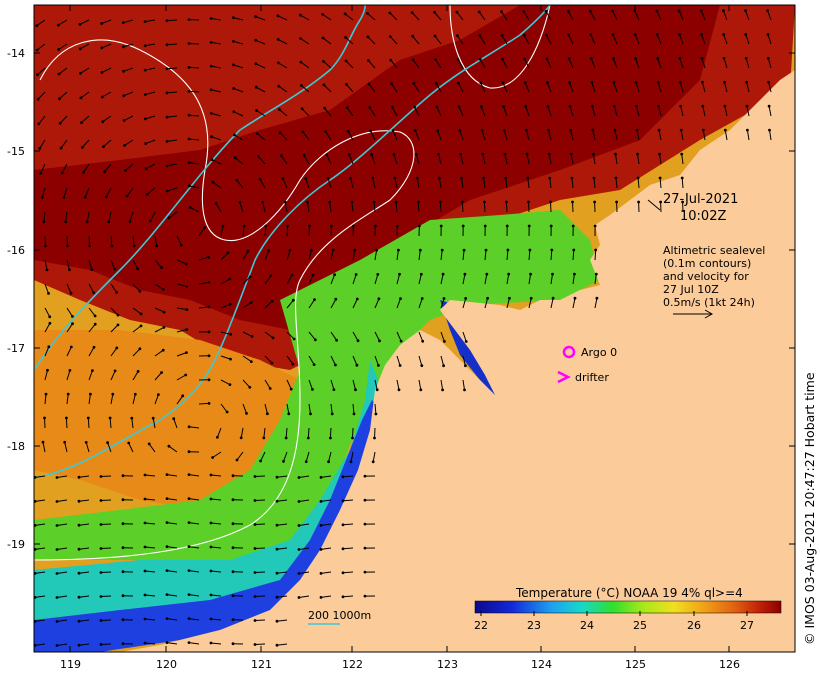 Image resolution: width=820 pixels, height=680 pixels. What do you see at coordinates (703, 216) in the screenshot?
I see `map-time: 10:02Z` at bounding box center [703, 216].